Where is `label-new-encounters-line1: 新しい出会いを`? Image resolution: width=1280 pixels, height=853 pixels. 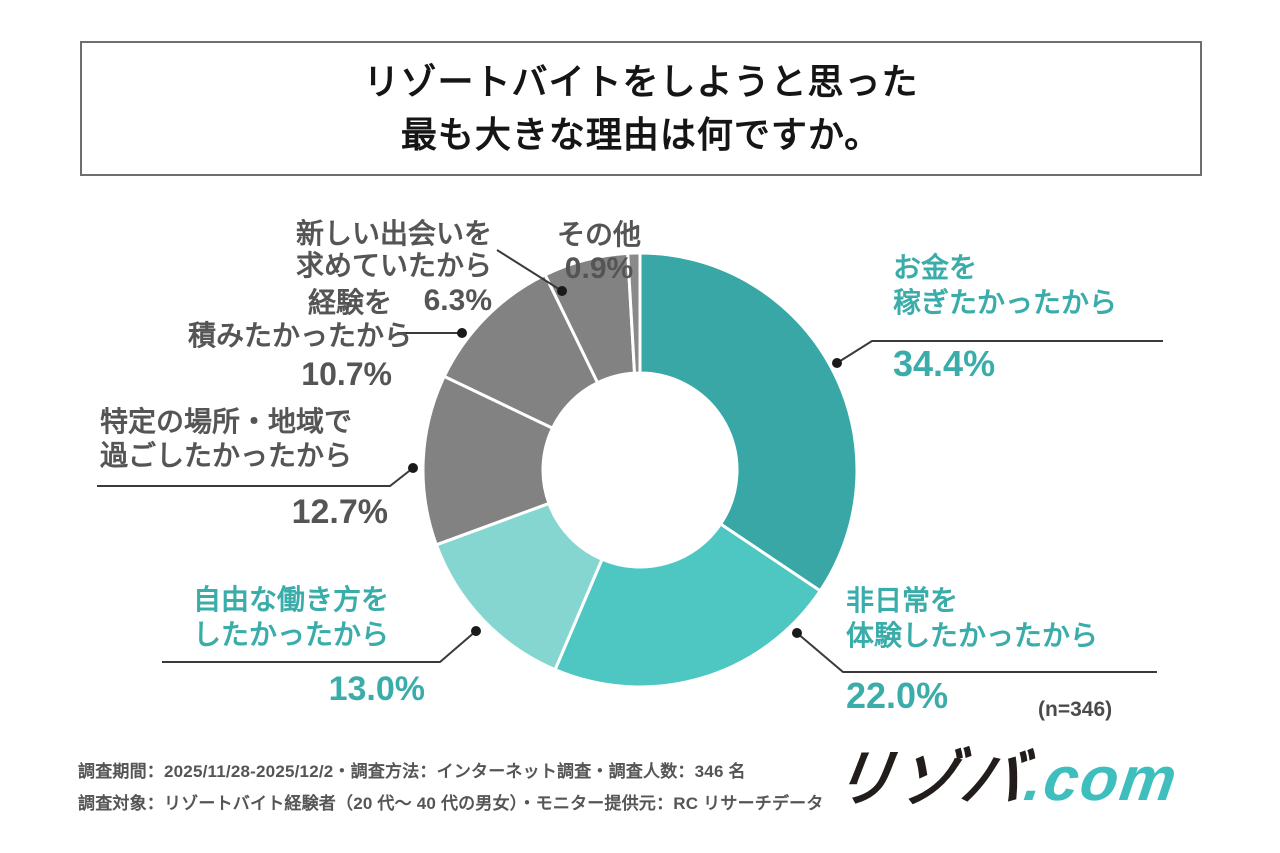
label-new-encounters-line1: 新しい出会いを is located at coordinates (393, 233).